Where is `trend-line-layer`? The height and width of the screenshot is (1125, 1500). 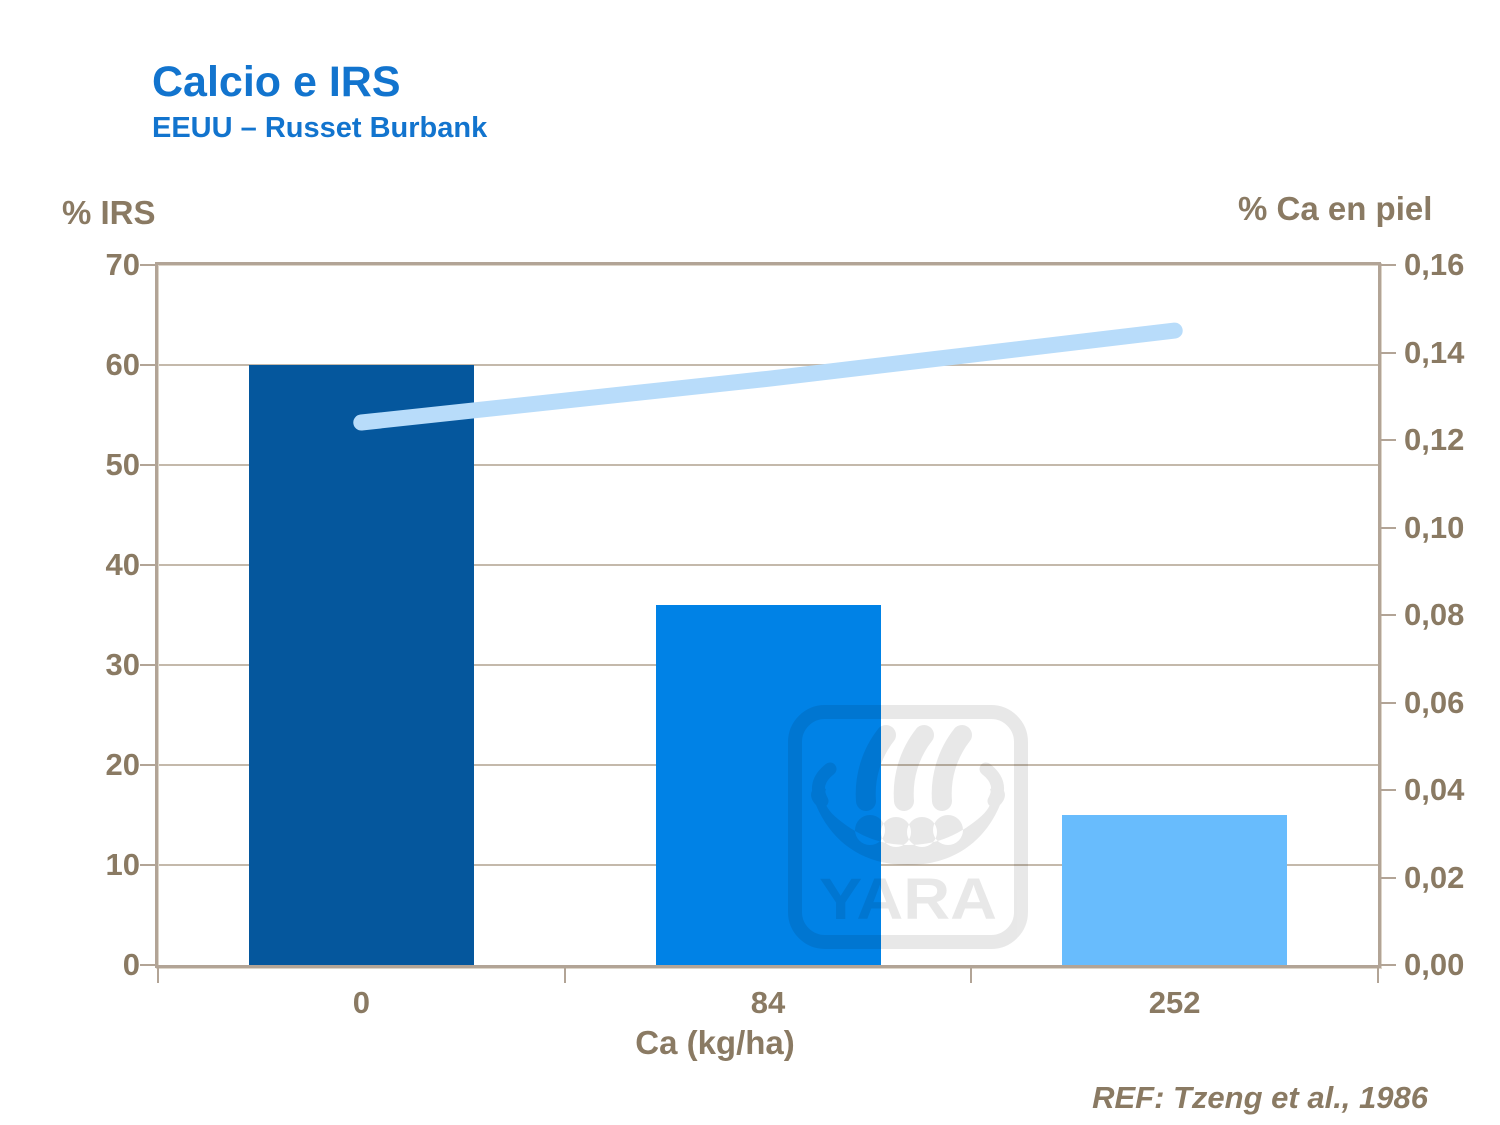
trend-line-layer is located at coordinates (768, 376).